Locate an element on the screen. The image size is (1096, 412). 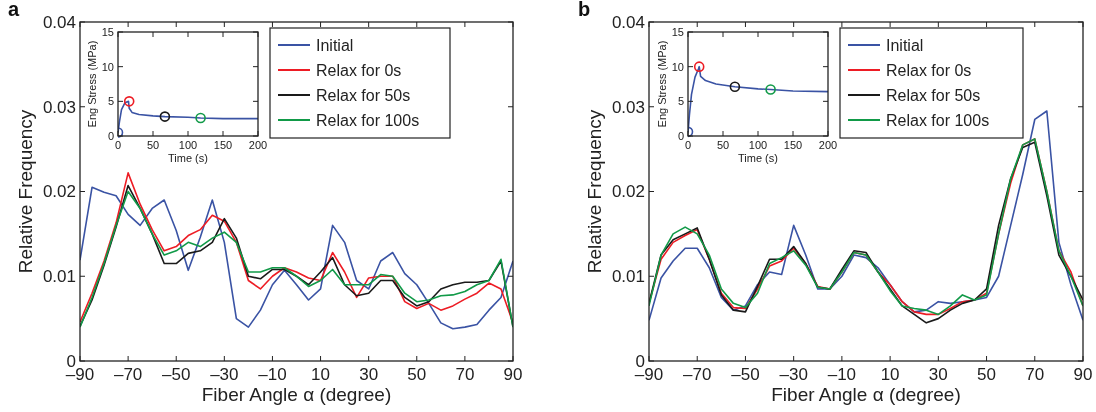
chart-title: b is located at coordinates (584, 10).